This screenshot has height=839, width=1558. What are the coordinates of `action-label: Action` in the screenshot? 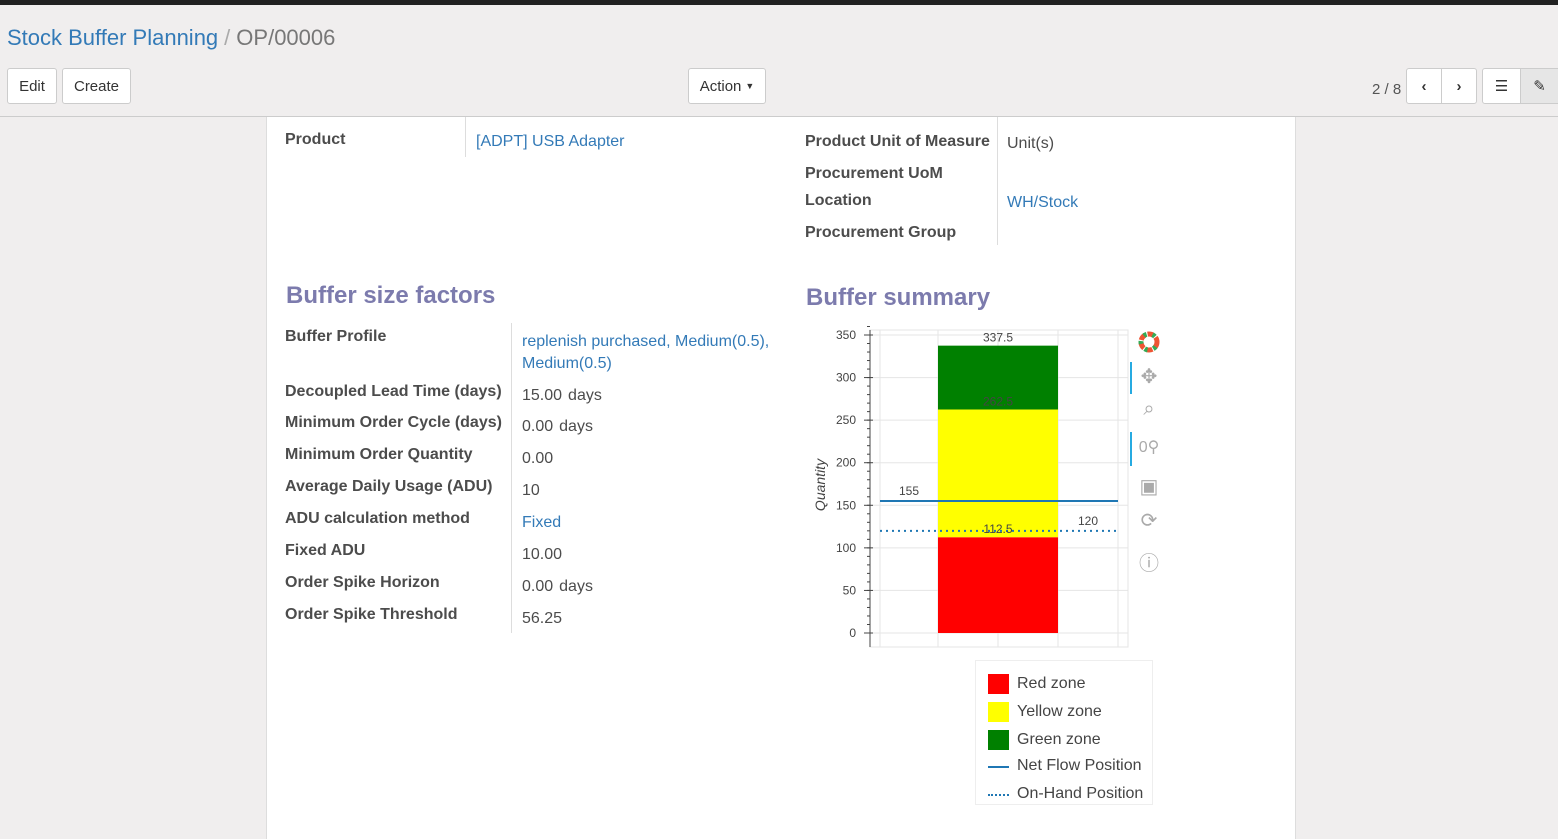 It's located at (720, 86).